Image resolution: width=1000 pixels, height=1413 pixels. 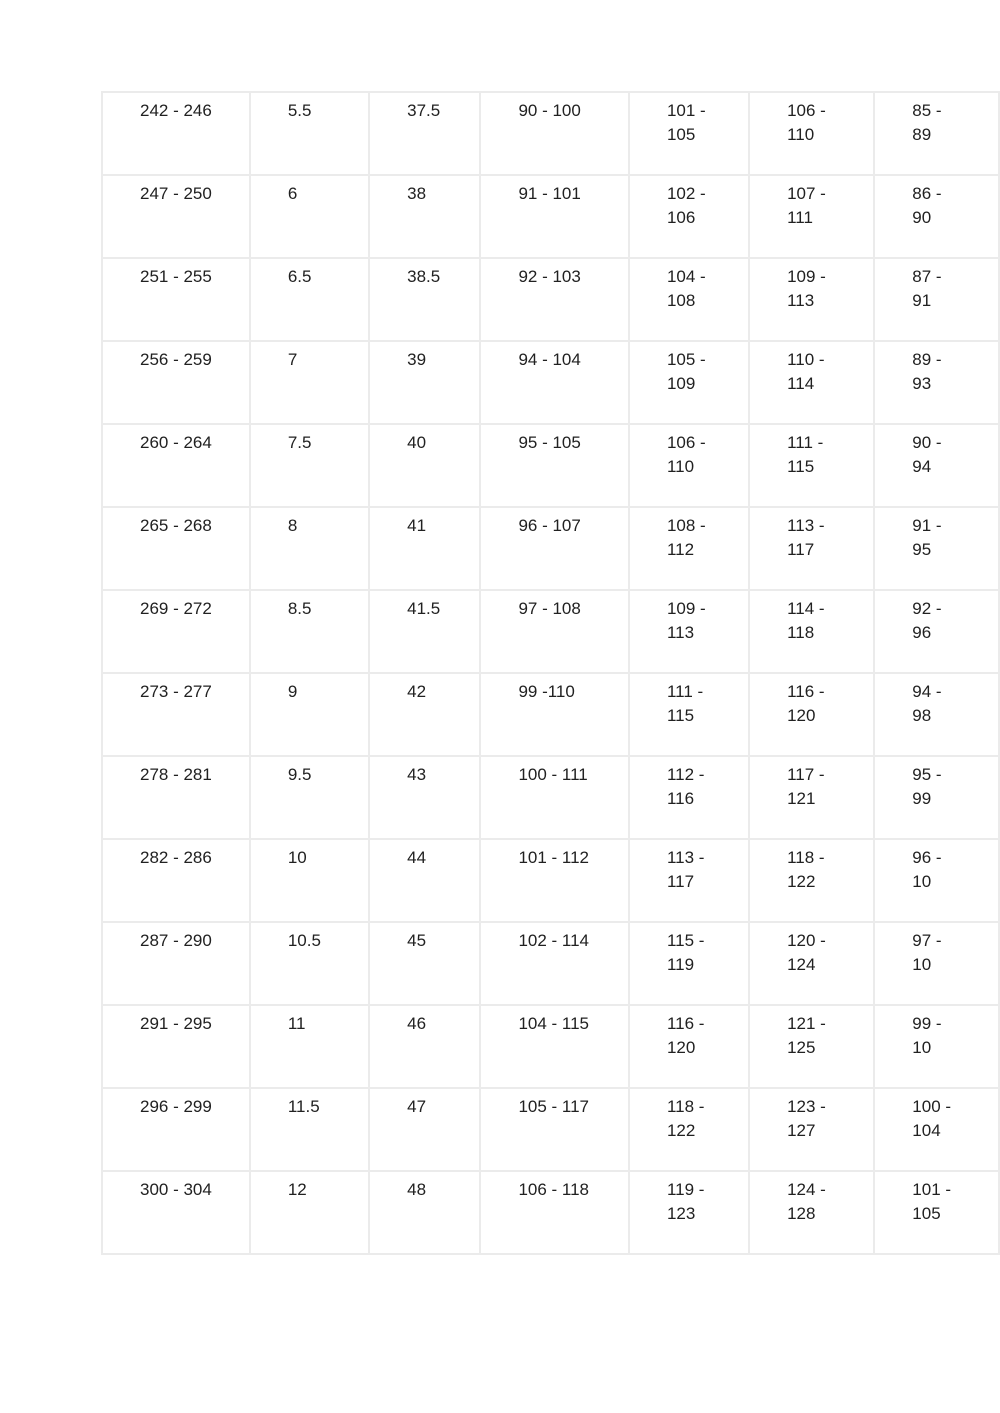 I want to click on table-cell: 89 - 93, so click(x=936, y=382).